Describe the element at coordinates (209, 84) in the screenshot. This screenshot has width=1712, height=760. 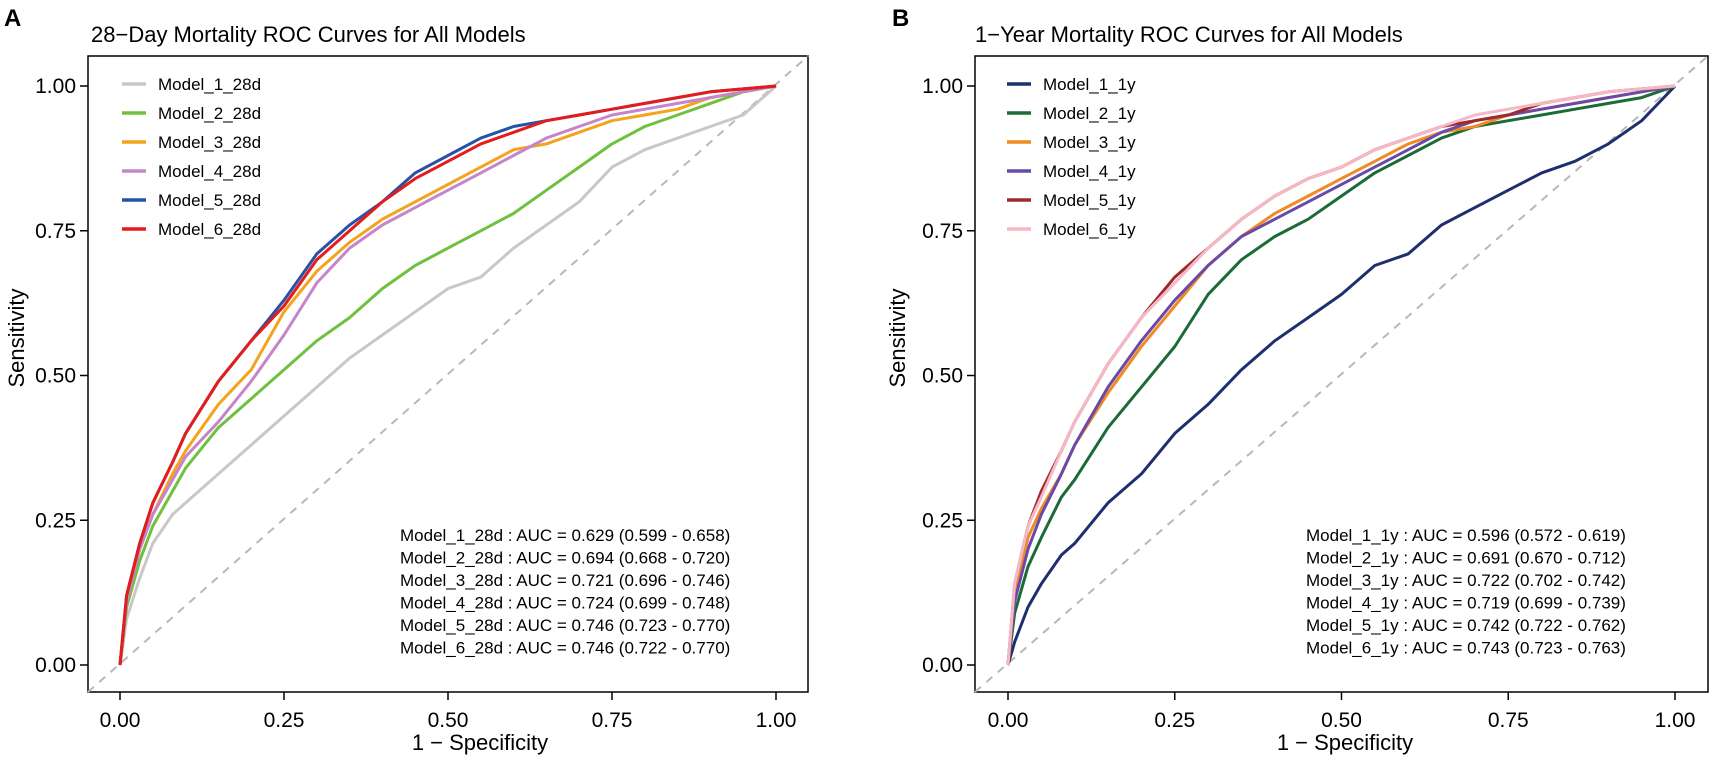
I see `legend-label: Model_1_28d` at that location.